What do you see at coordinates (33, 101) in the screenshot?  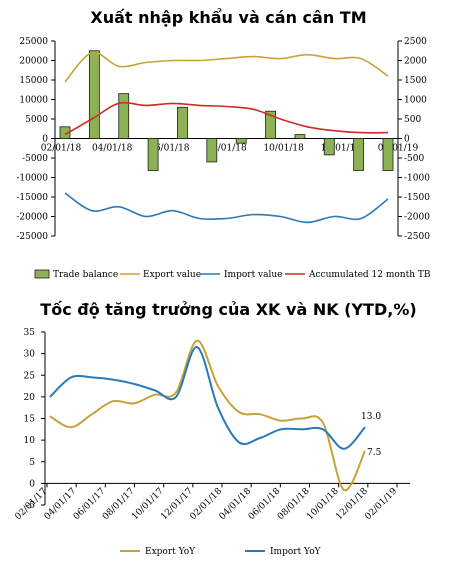 I see `left-tick-label: 10000` at bounding box center [33, 101].